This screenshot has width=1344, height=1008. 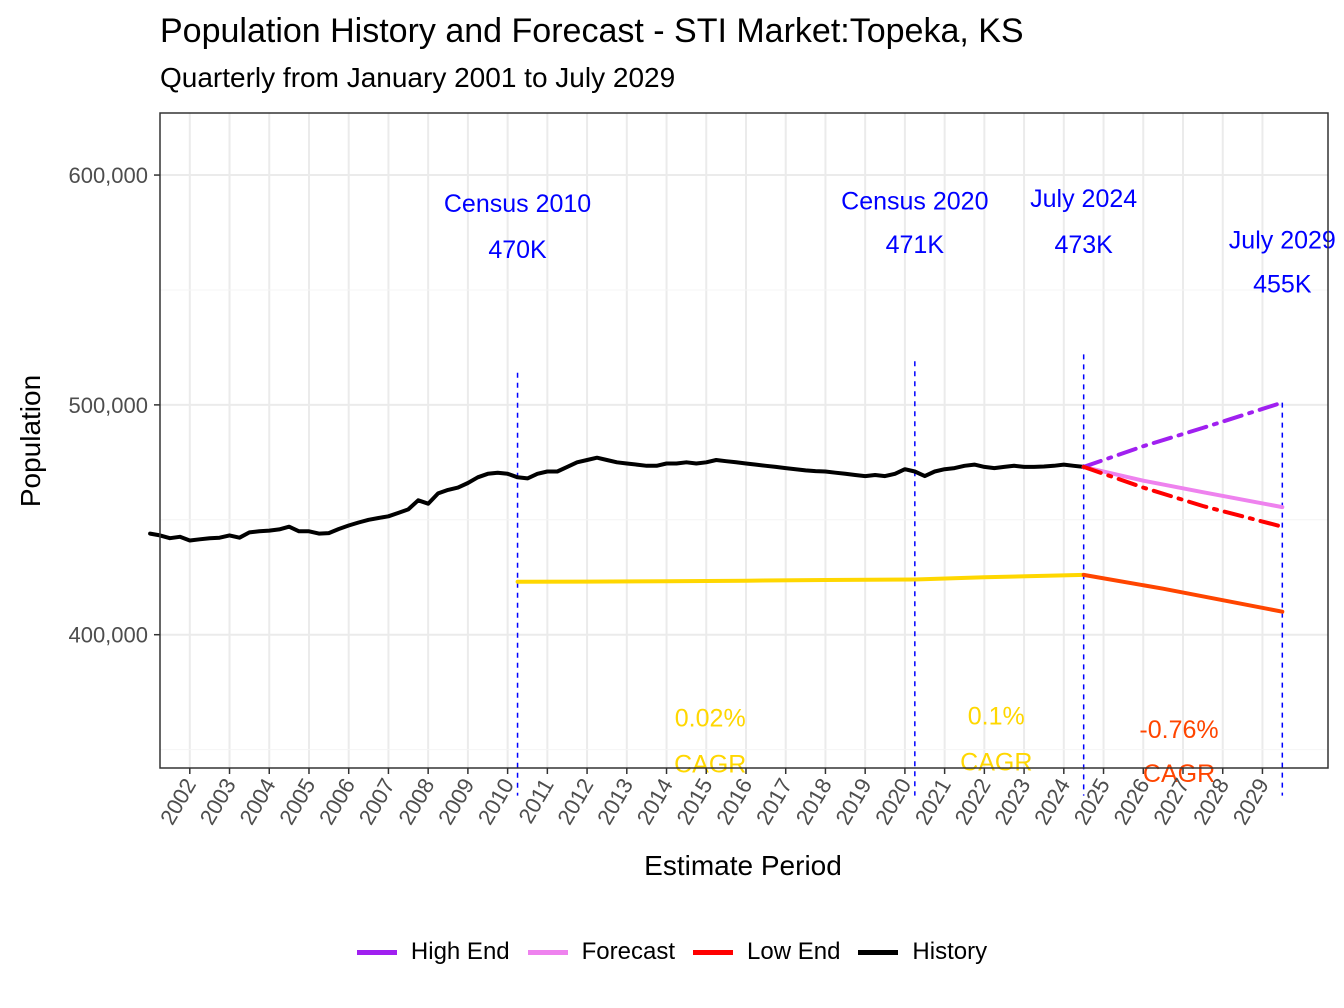 What do you see at coordinates (853, 801) in the screenshot?
I see `x-tick-label: 2019` at bounding box center [853, 801].